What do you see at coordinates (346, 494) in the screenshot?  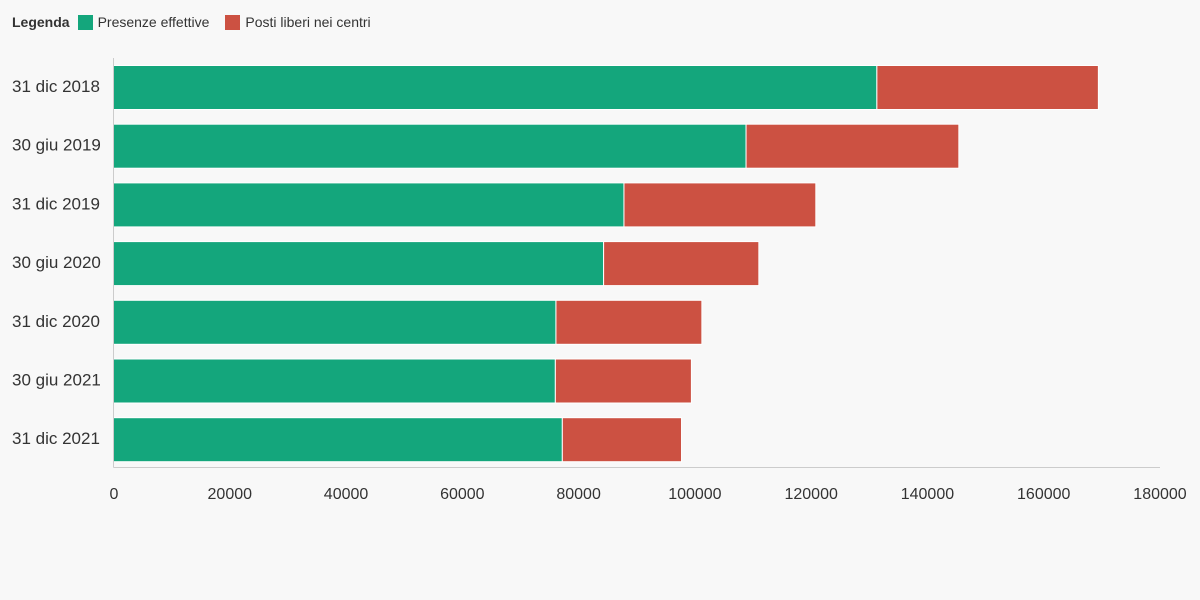 I see `x-tick-label: 40000` at bounding box center [346, 494].